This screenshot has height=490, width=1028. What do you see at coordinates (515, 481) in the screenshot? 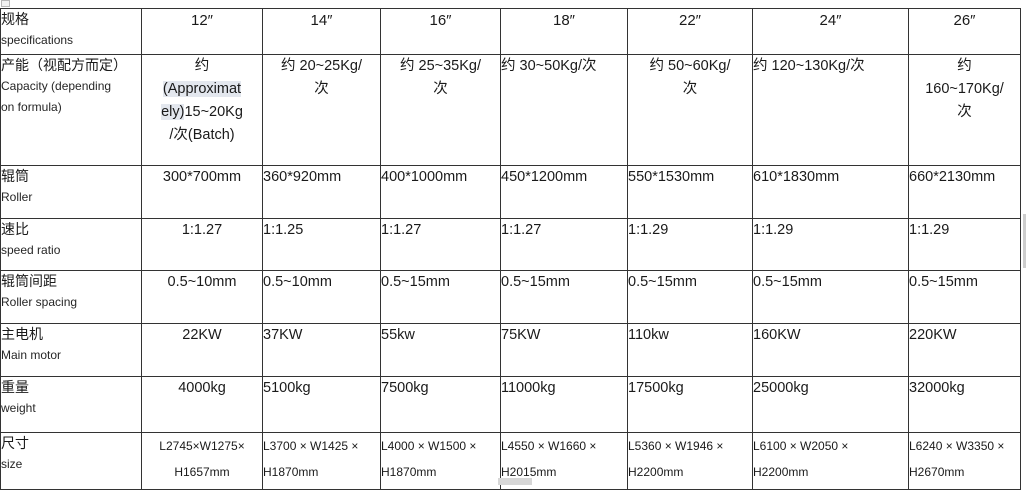
I see `page-break-marker` at bounding box center [515, 481].